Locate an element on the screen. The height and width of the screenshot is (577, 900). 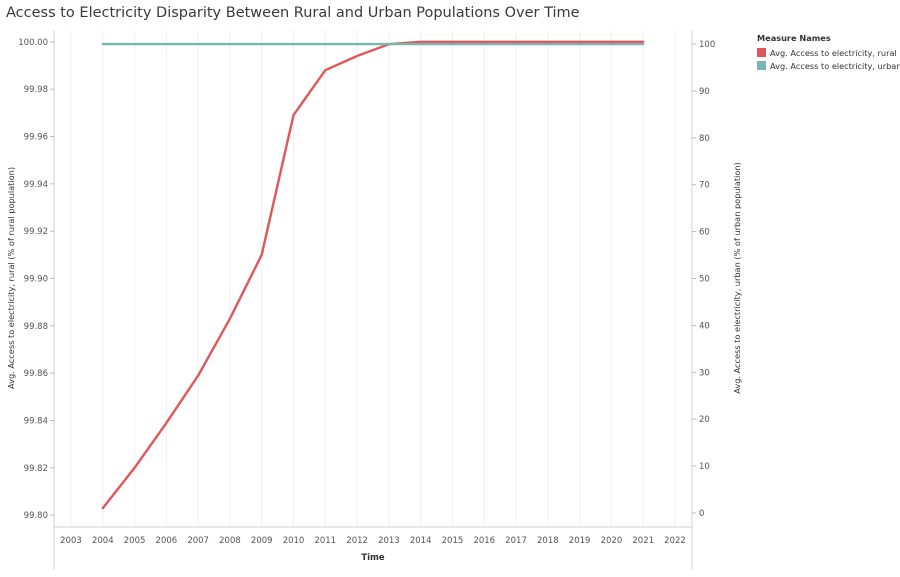
x-axis-label: Time is located at coordinates (373, 558).